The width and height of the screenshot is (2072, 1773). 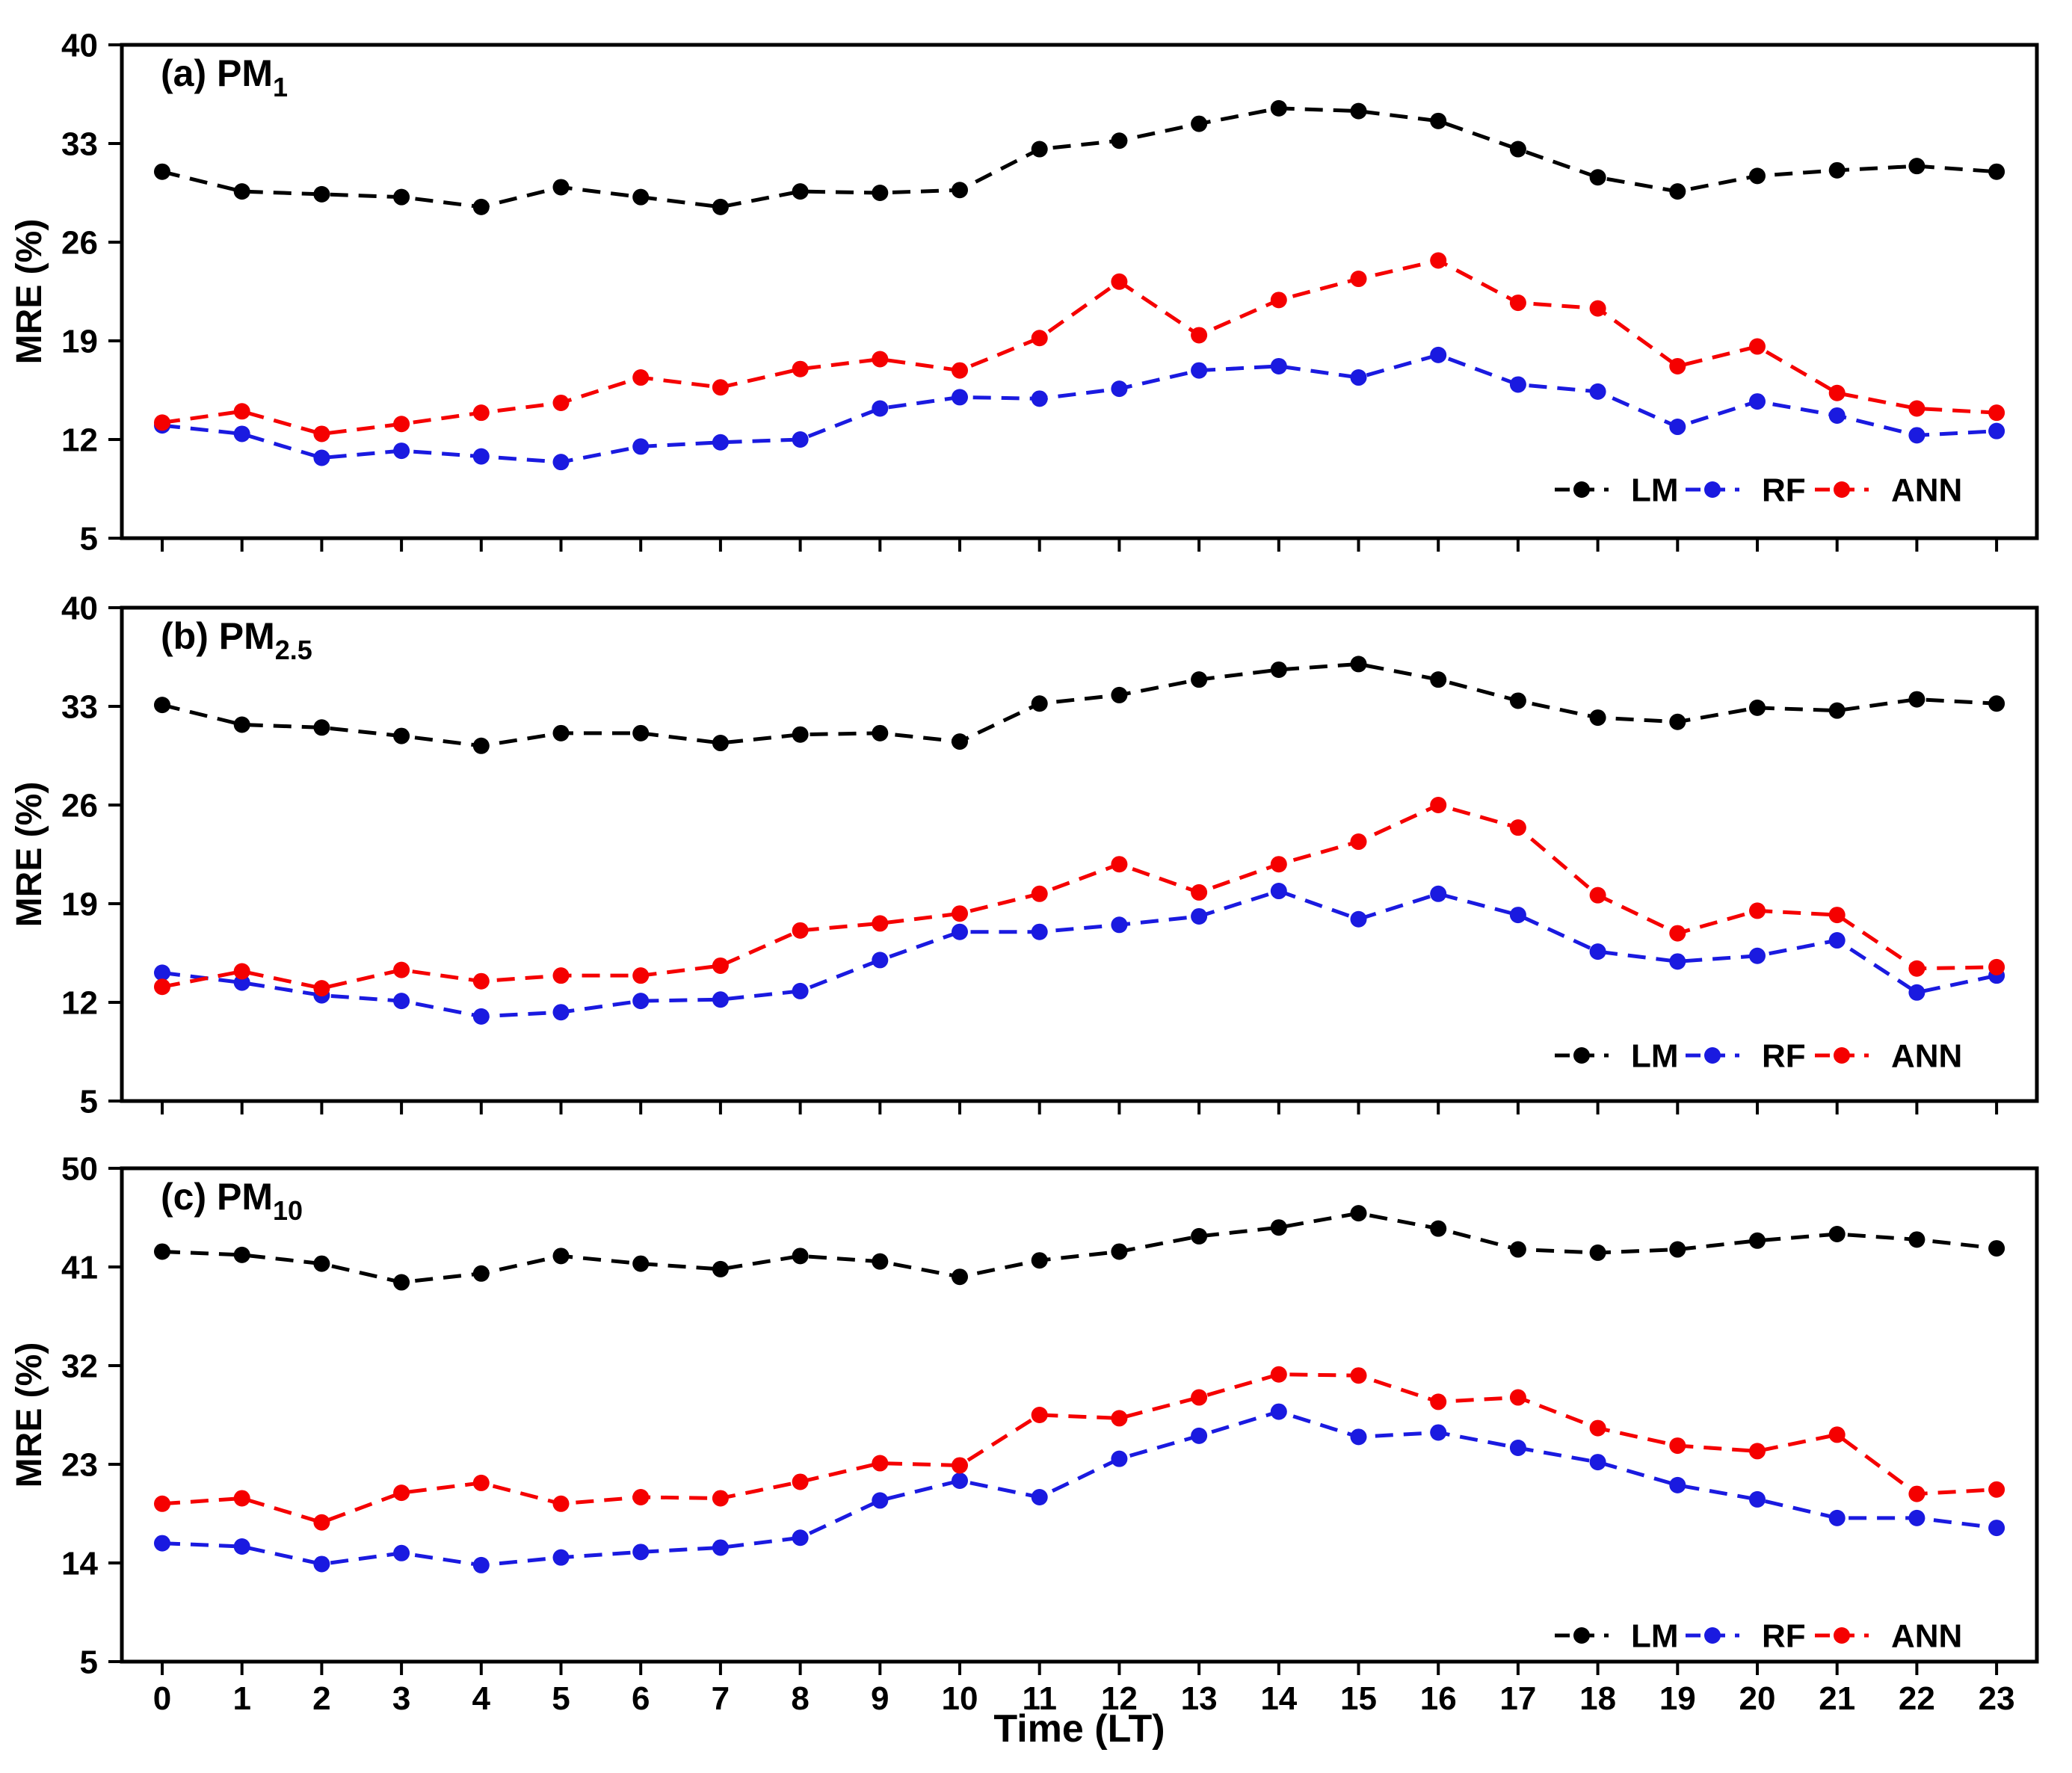 I want to click on series-RF, so click(x=1080, y=954).